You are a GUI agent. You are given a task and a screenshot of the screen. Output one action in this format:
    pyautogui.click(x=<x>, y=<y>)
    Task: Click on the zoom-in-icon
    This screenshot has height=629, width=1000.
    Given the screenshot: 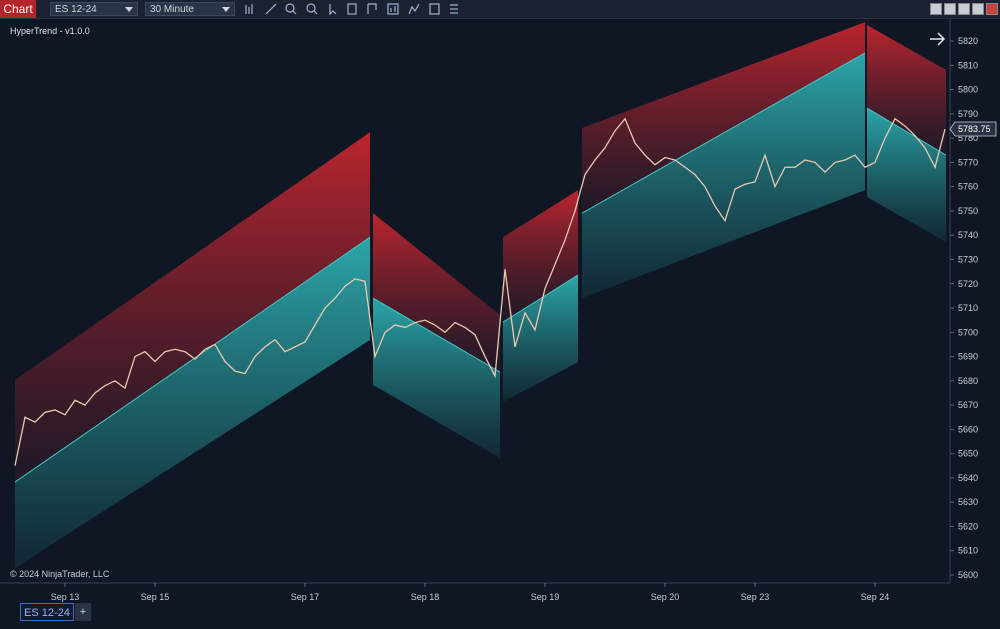 What is the action you would take?
    pyautogui.click(x=291, y=9)
    